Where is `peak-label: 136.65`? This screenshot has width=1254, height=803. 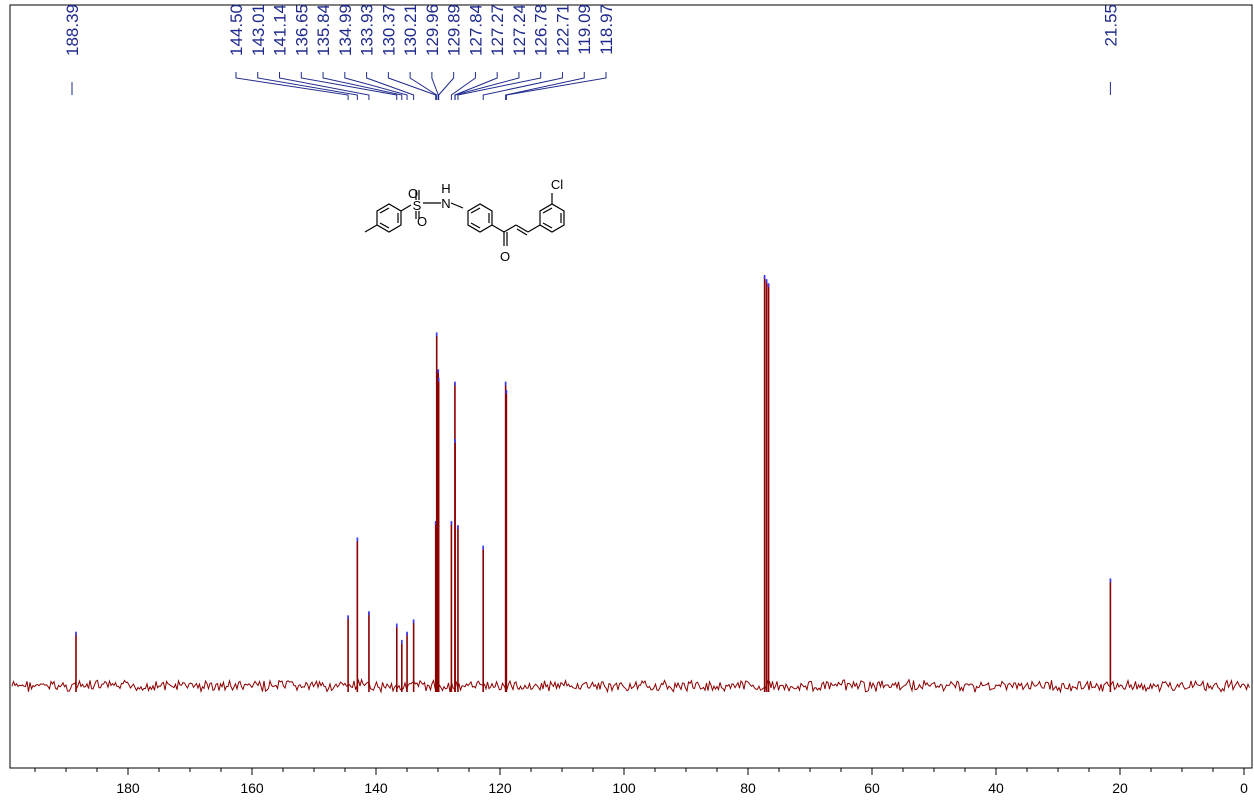 peak-label: 136.65 is located at coordinates (301, 30).